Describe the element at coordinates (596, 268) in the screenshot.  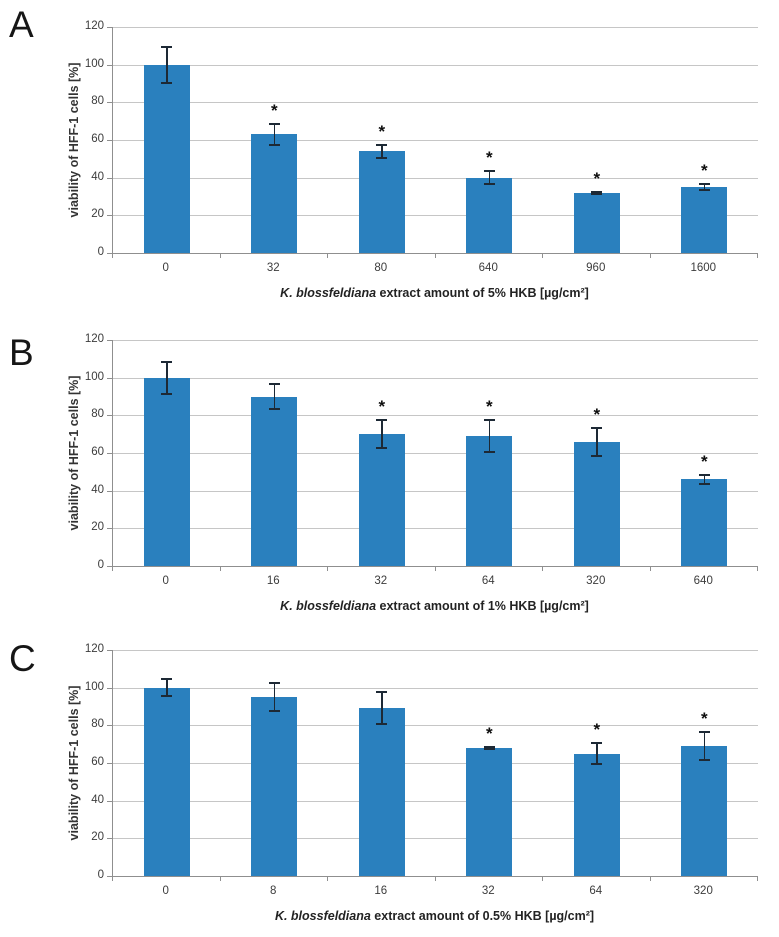
I see `x-tick-label: 960` at that location.